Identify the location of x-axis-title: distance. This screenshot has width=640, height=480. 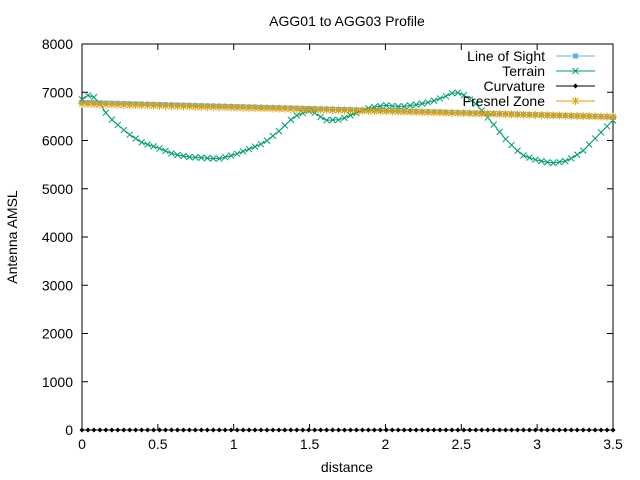
(347, 467).